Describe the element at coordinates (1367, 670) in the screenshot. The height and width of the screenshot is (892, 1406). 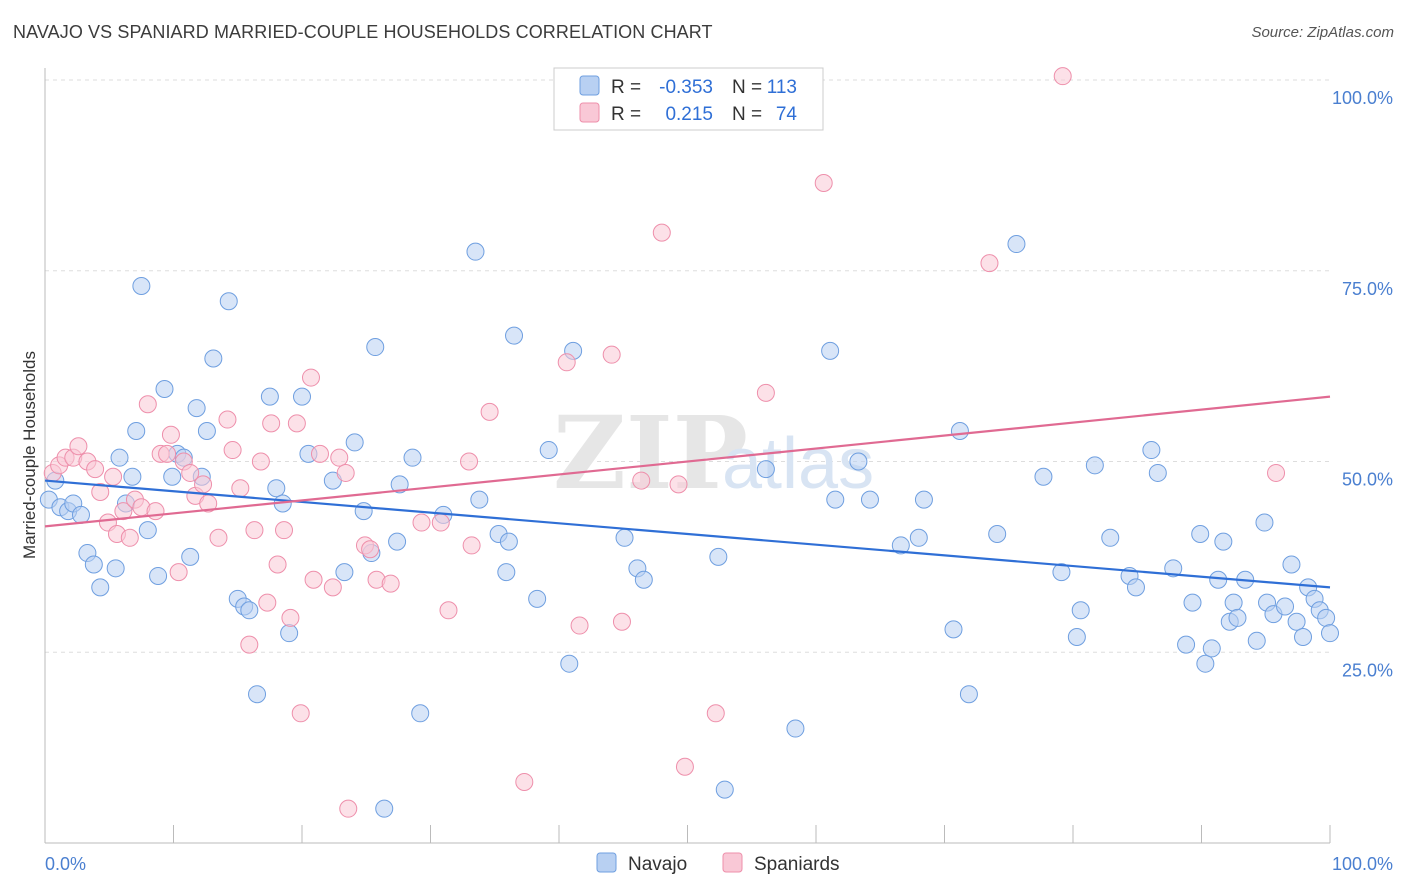
I see `y-tick-label-0: 25.0%` at that location.